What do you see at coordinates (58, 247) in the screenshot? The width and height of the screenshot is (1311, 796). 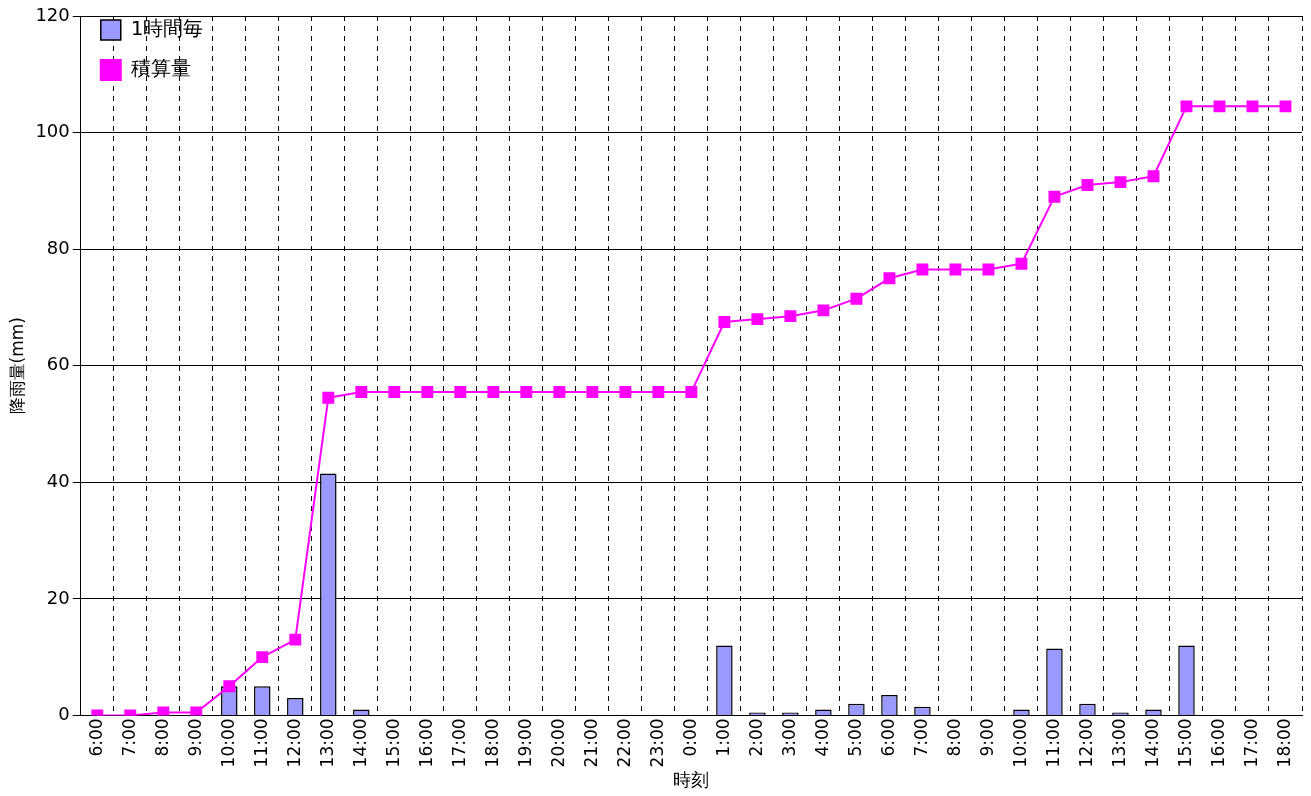 I see `y-tick-label: 80` at bounding box center [58, 247].